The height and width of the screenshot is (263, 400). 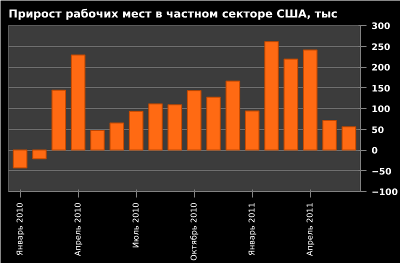 What do you see at coordinates (382, 172) in the screenshot?
I see `y-tick-label: −50` at bounding box center [382, 172].